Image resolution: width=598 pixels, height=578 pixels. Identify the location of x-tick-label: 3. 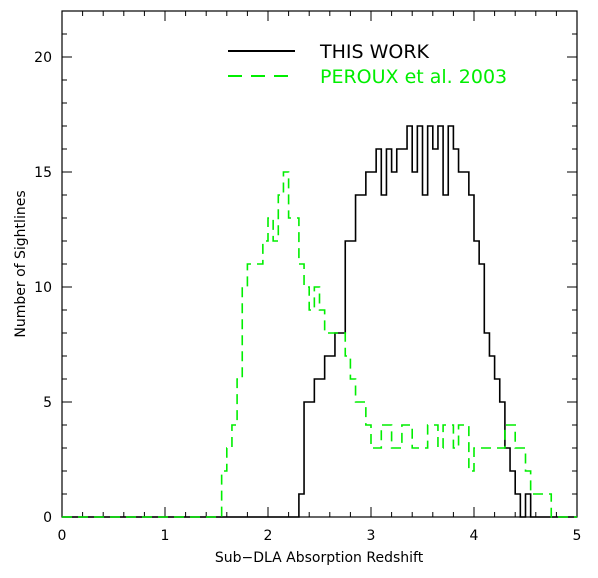
(371, 536).